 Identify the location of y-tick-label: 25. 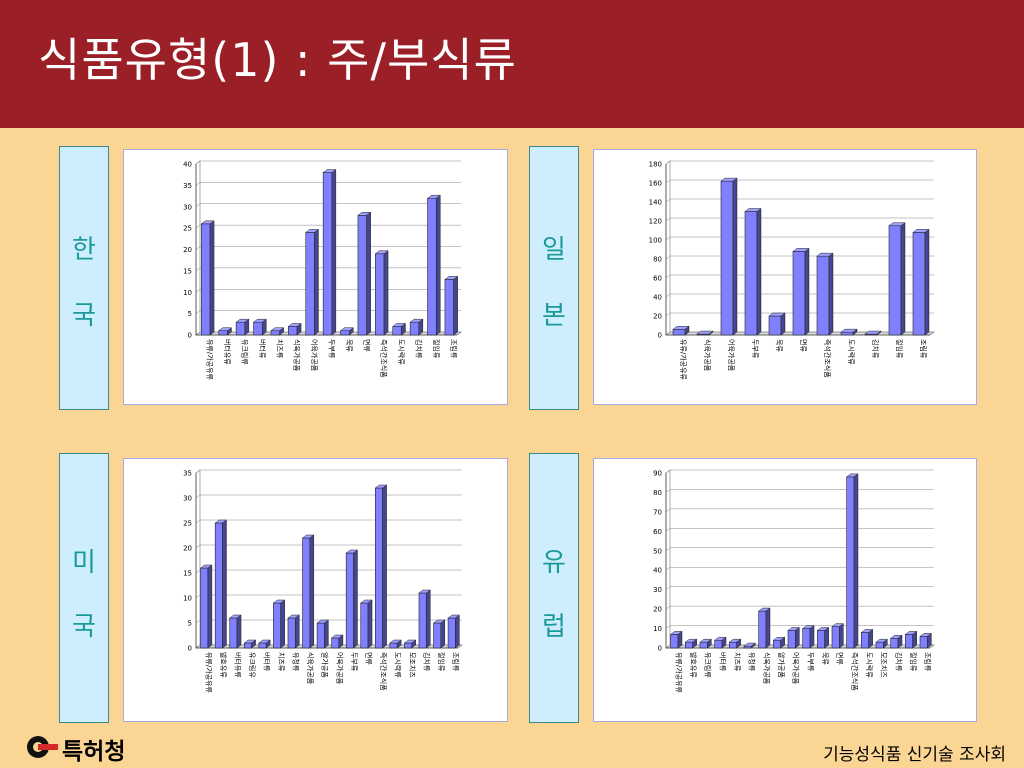
(187, 524).